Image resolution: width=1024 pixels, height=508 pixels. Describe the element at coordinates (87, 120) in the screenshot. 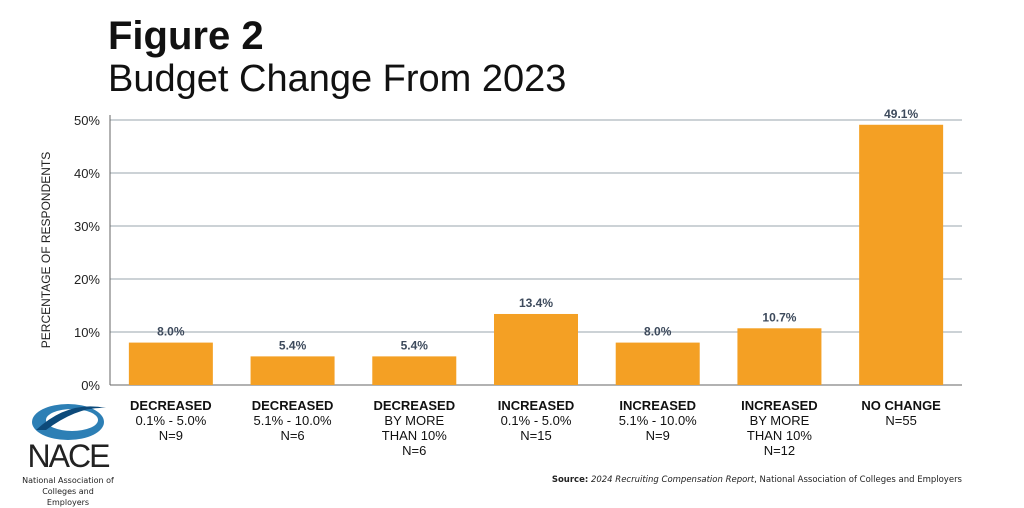

I see `y-tick-label: 50%` at that location.